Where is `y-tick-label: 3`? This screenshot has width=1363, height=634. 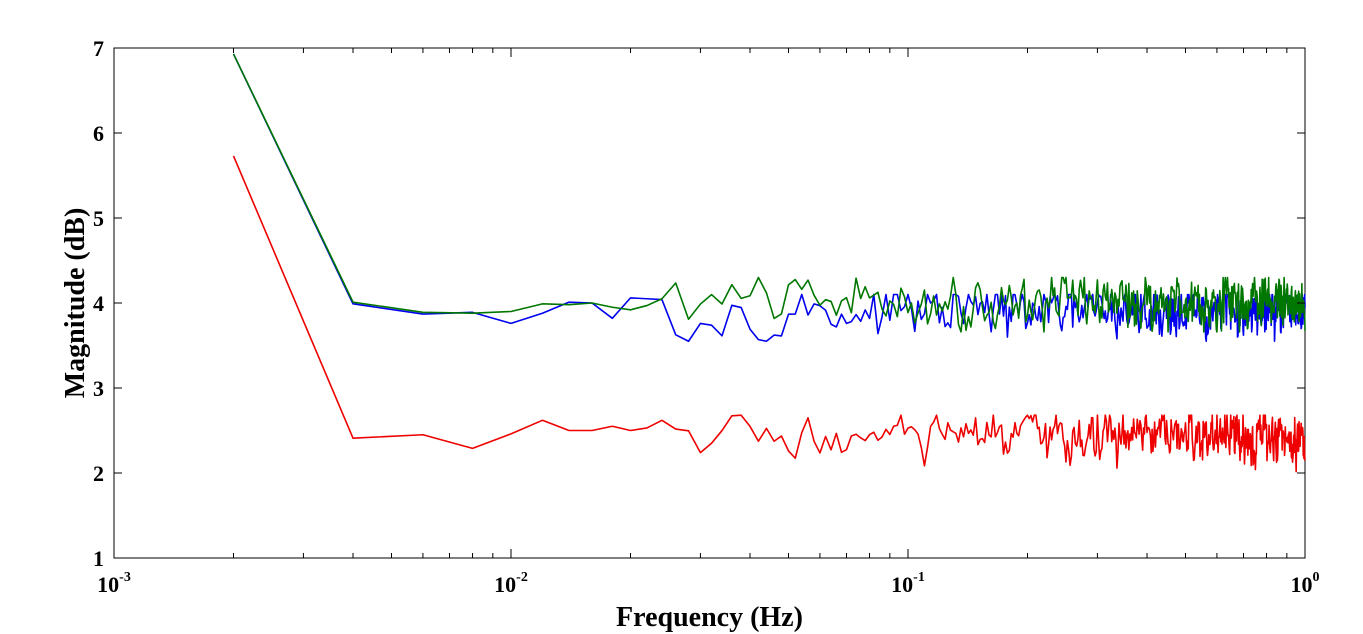
y-tick-label: 3 is located at coordinates (98, 388).